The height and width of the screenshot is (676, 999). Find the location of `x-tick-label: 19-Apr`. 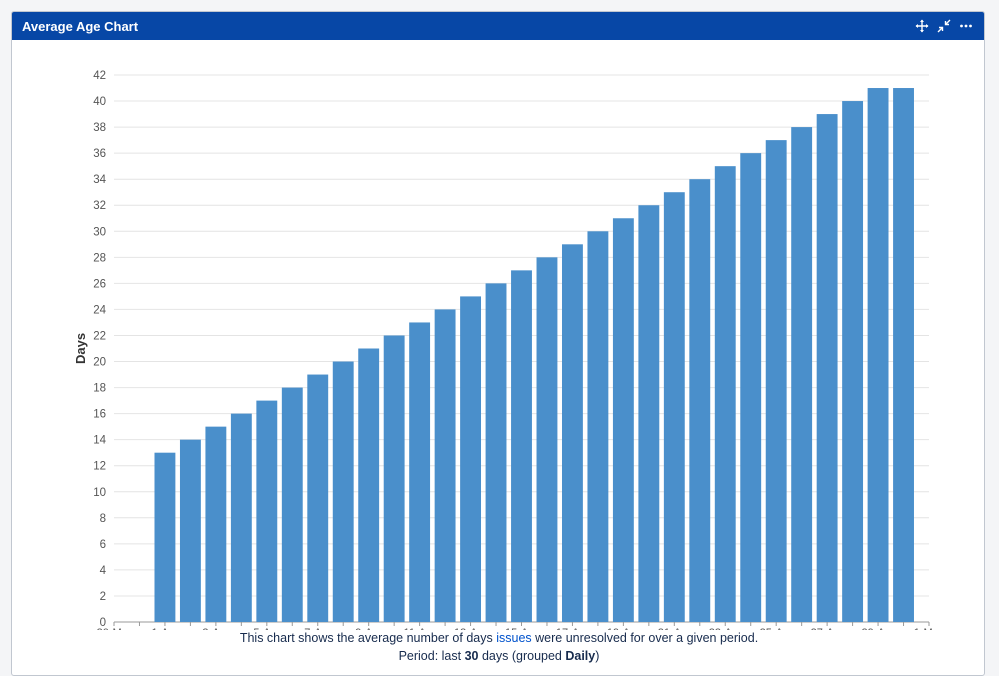

x-tick-label: 19-Apr is located at coordinates (623, 628).